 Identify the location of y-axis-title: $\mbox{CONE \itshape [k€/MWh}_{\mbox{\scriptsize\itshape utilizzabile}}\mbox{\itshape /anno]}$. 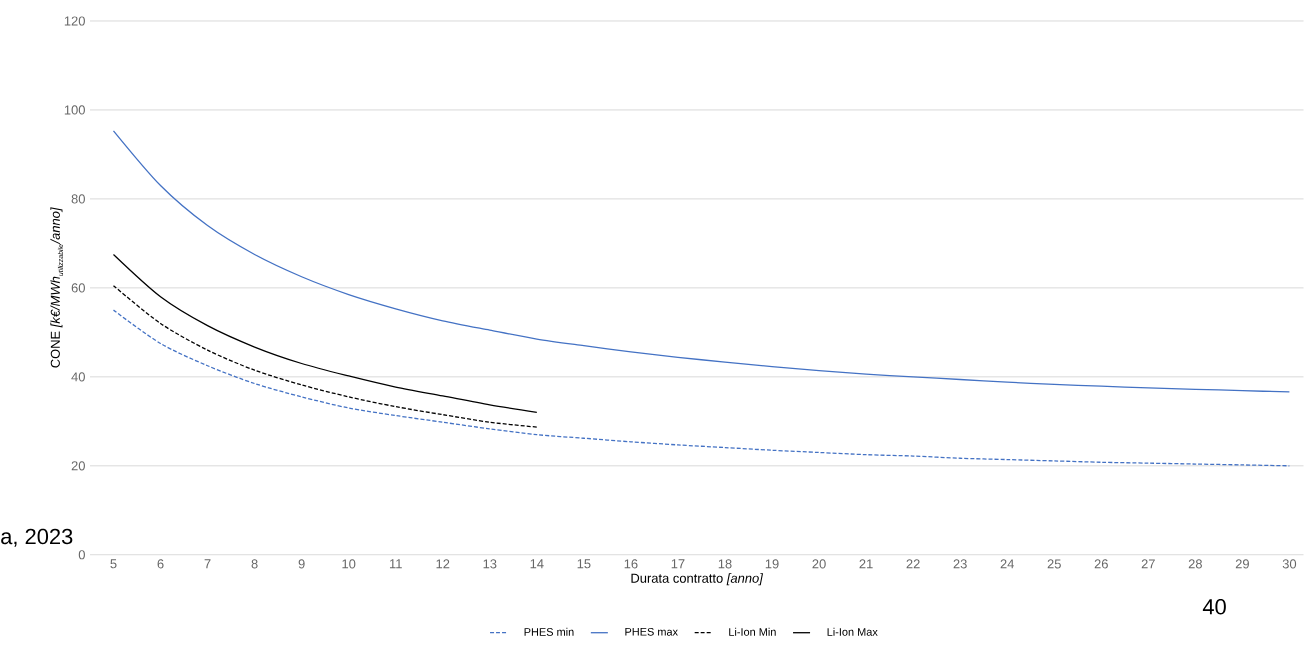
(57, 287).